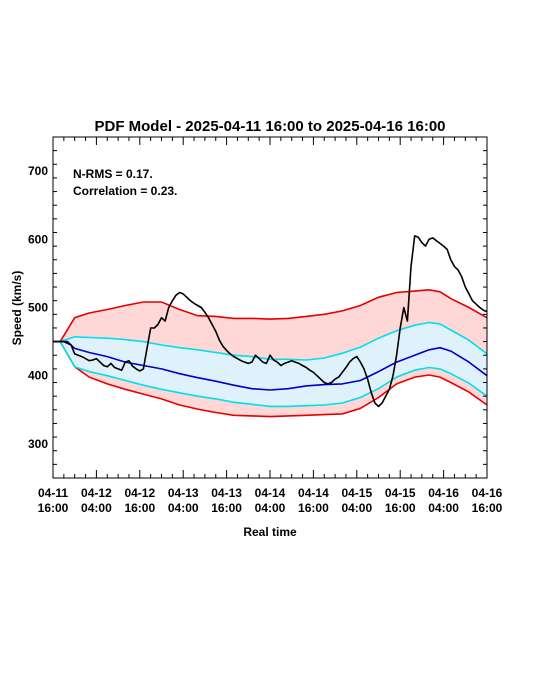  Describe the element at coordinates (38, 308) in the screenshot. I see `y-tick-label: 500` at that location.